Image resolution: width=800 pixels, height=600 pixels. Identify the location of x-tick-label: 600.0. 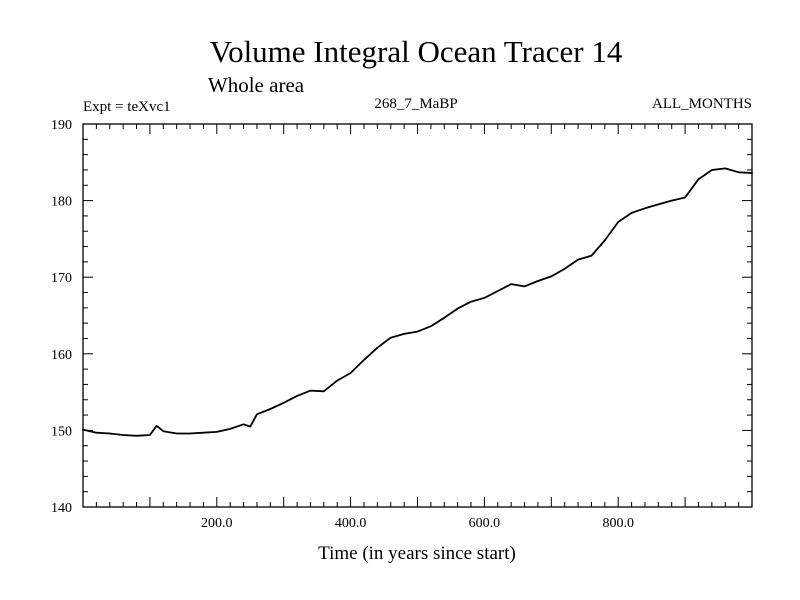
(485, 523).